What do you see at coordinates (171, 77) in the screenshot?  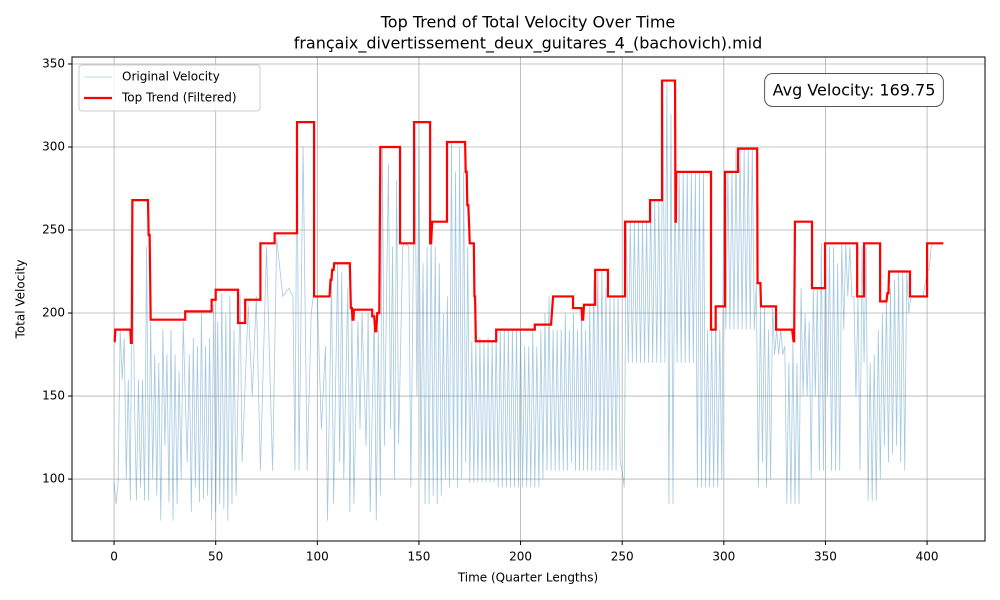 I see `legend-label: Original Velocity` at bounding box center [171, 77].